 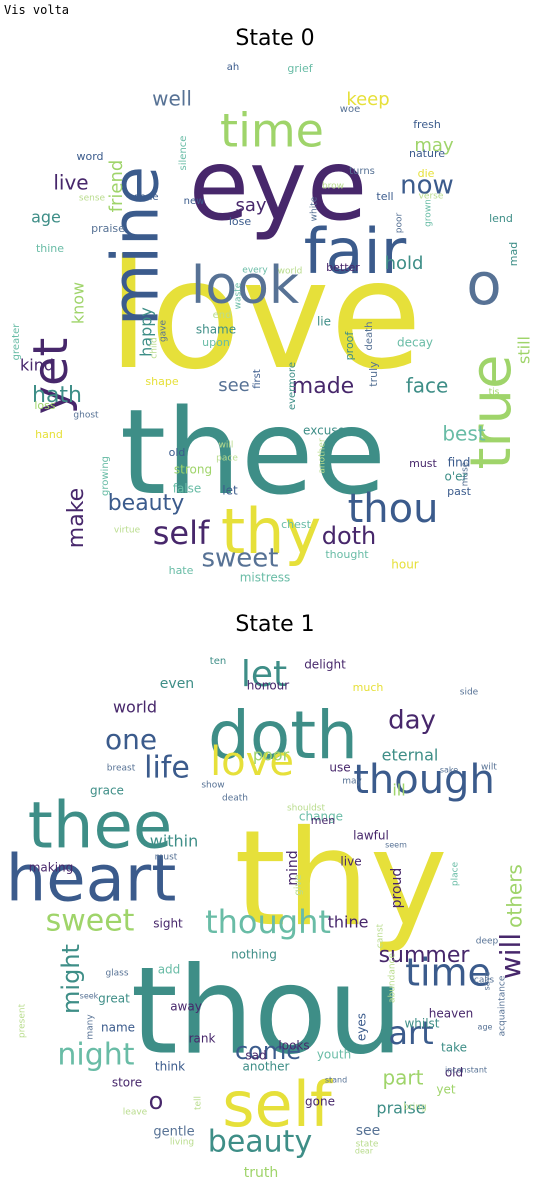 I want to click on wordcloud-word: word, so click(x=89, y=156).